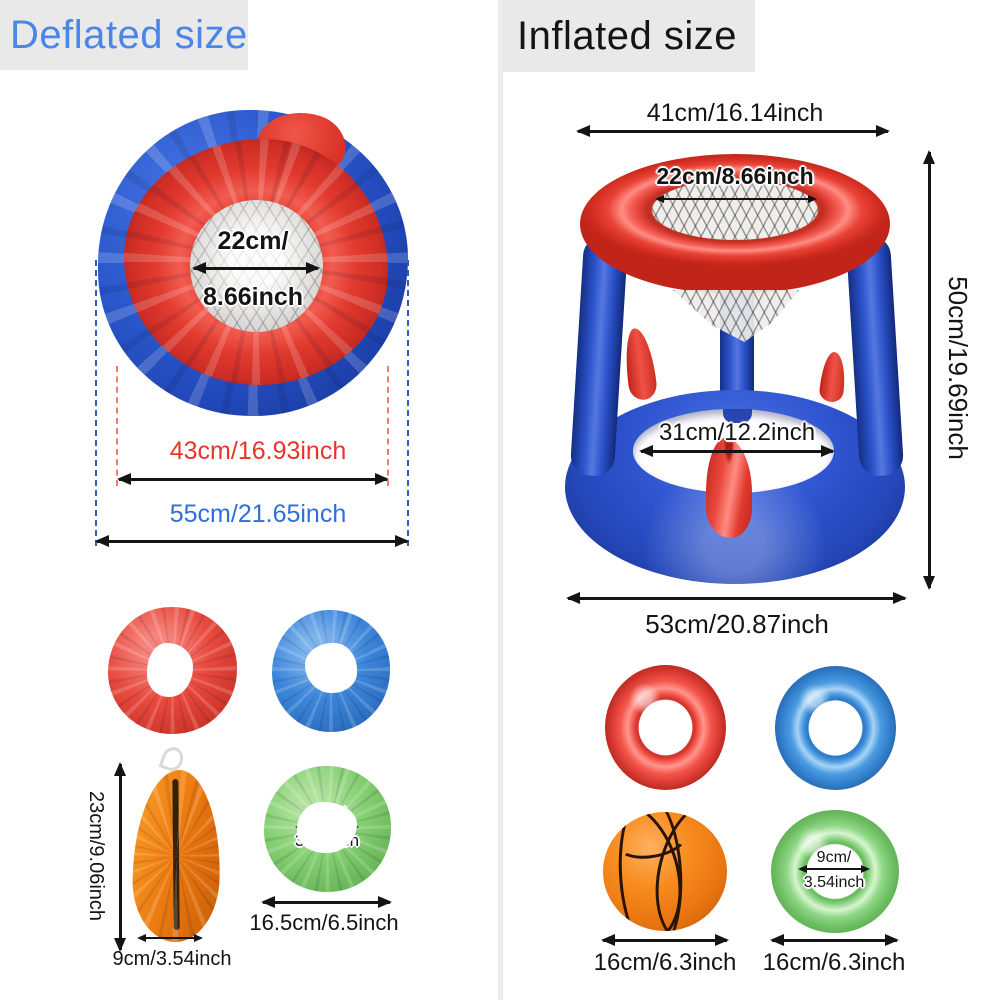 Image resolution: width=1000 pixels, height=1000 pixels. Describe the element at coordinates (96, 856) in the screenshot. I see `ball-height-label: 23cm/9.06inch` at that location.